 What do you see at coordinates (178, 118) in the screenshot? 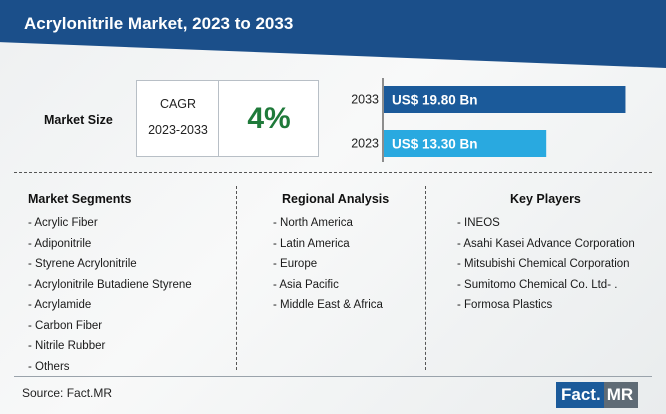
I see `cagr-left-cell: CAGR 2023-2033` at bounding box center [178, 118].